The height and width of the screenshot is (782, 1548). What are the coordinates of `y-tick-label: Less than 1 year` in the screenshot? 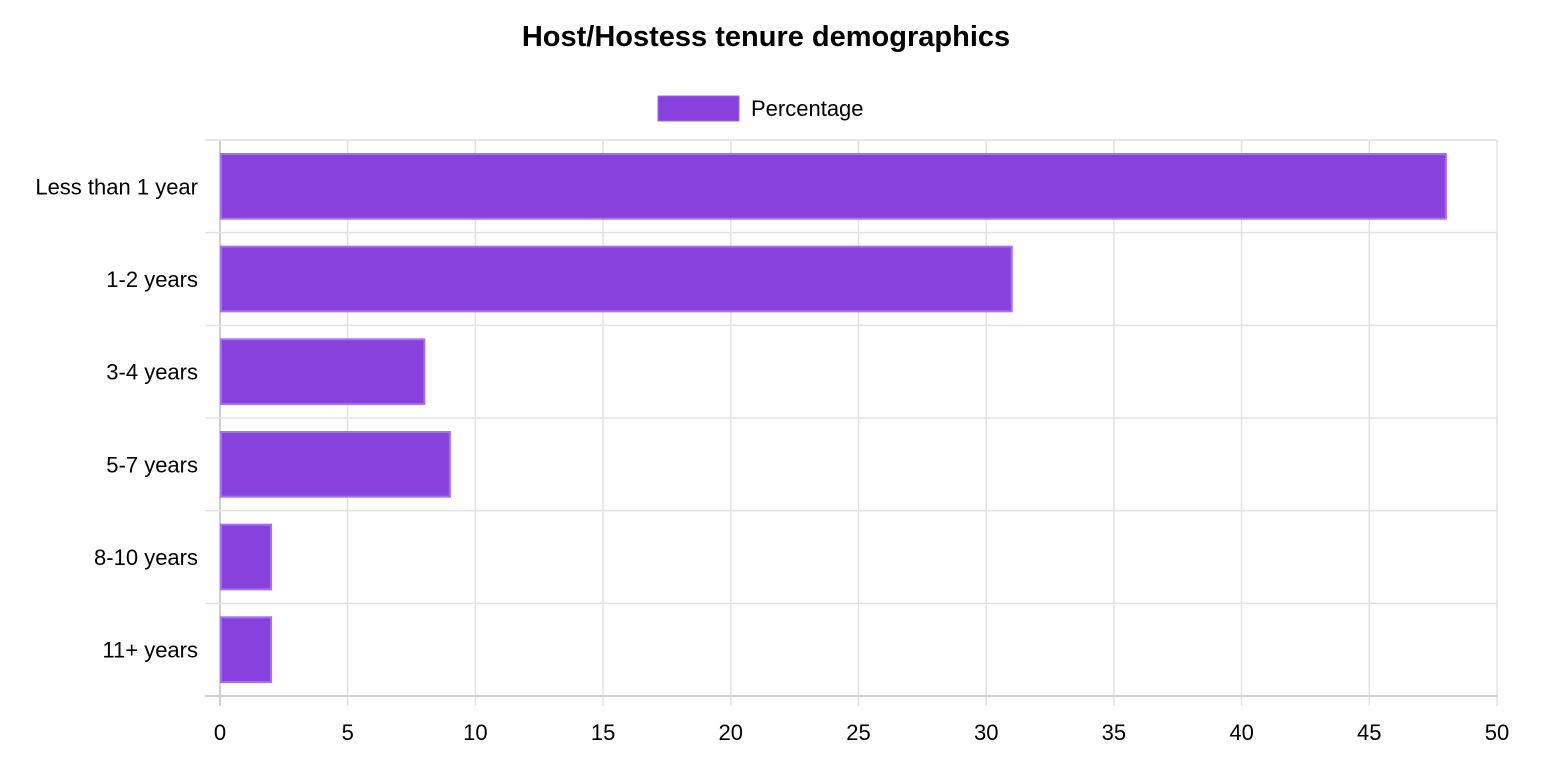 It's located at (116, 186).